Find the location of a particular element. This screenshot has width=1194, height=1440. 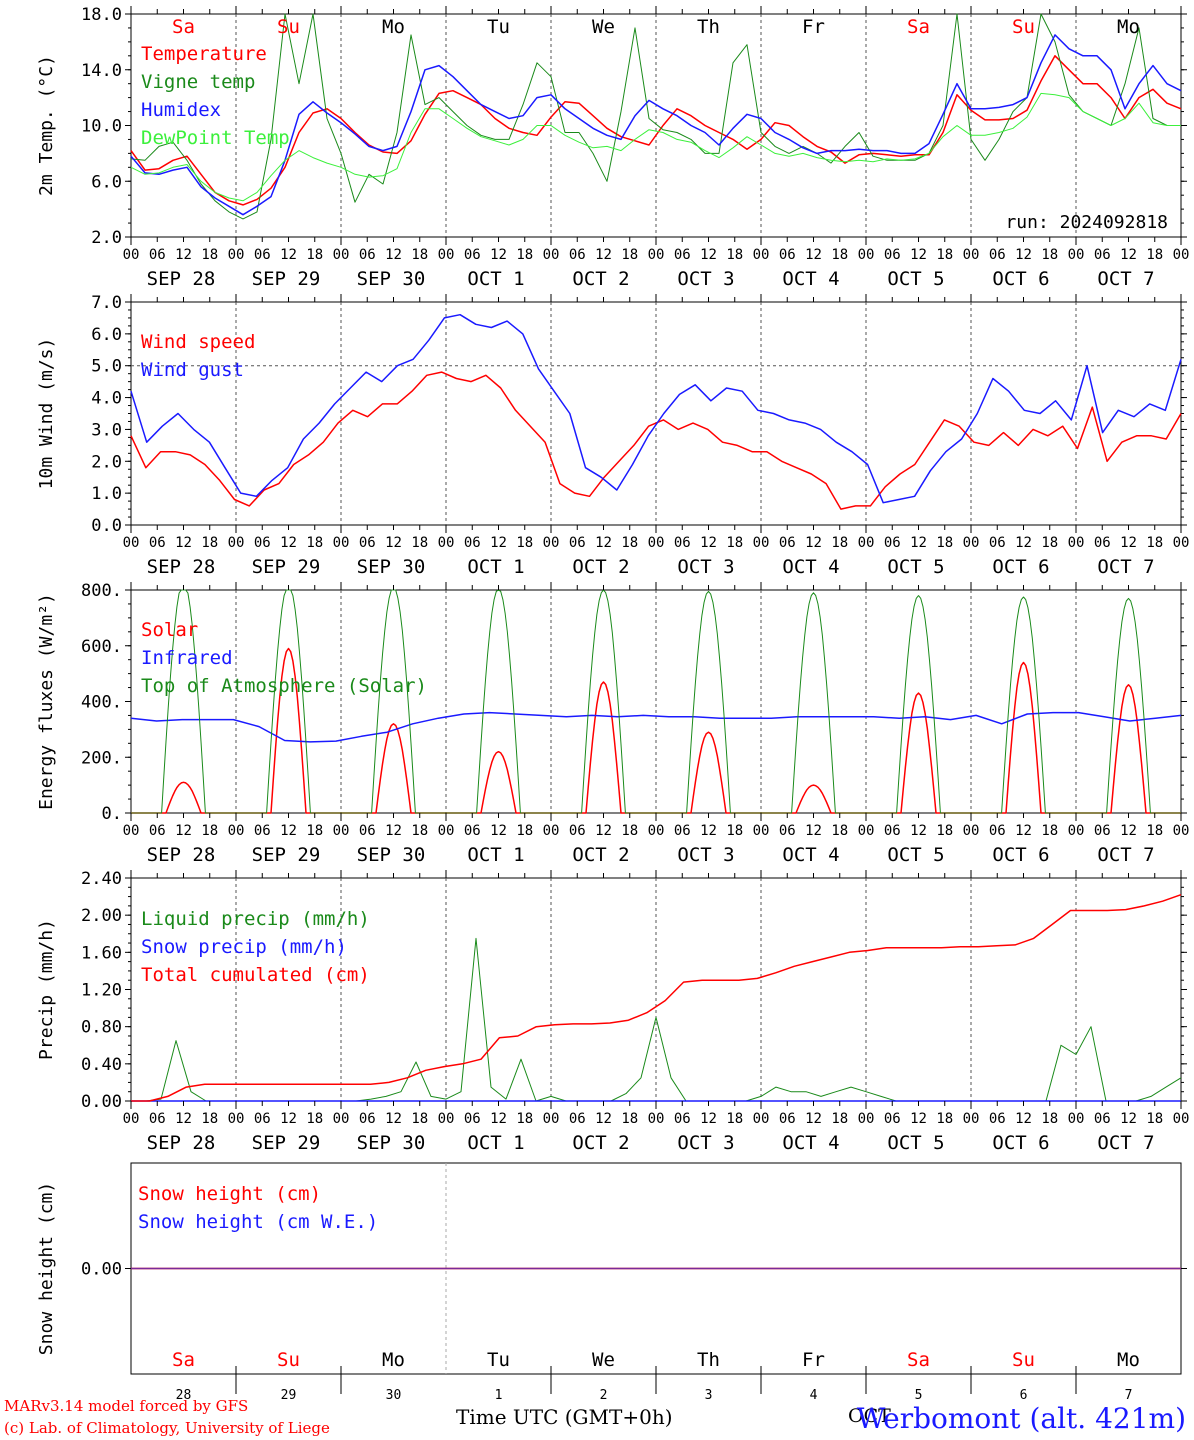

station-name: Werbomont (alt. 421m) is located at coordinates (1021, 1418).